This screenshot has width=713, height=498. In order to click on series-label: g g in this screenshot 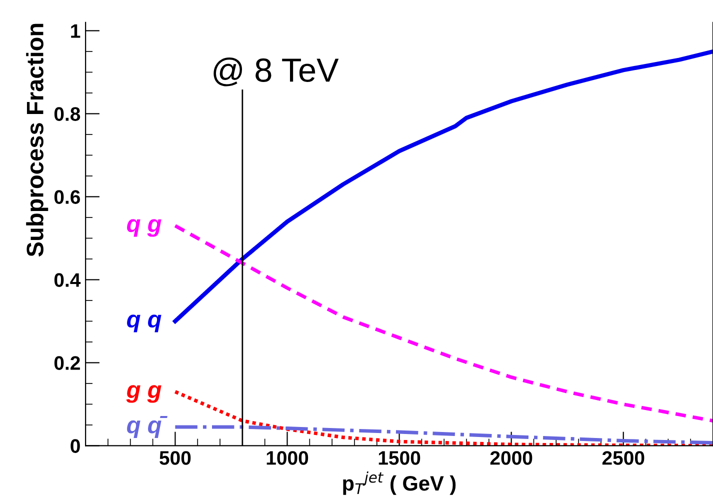, I will do `click(144, 394)`.